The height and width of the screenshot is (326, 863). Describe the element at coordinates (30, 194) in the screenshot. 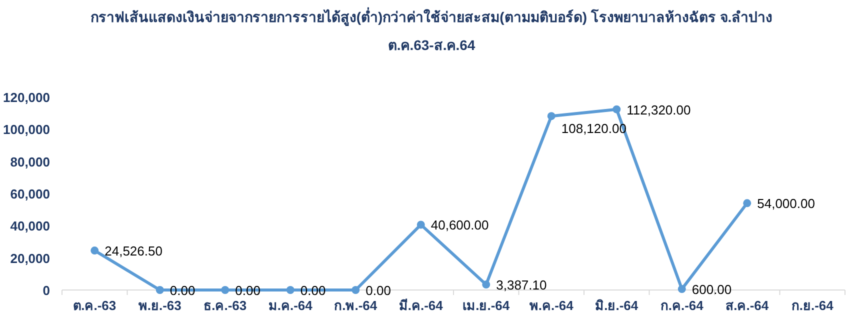

I see `ytick: 60,000` at that location.